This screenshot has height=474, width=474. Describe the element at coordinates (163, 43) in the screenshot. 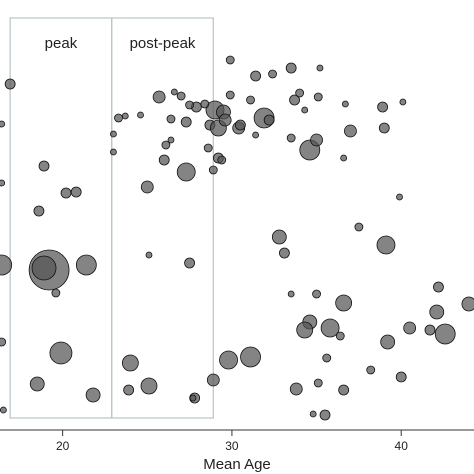

I see `region-label: post-peak` at that location.